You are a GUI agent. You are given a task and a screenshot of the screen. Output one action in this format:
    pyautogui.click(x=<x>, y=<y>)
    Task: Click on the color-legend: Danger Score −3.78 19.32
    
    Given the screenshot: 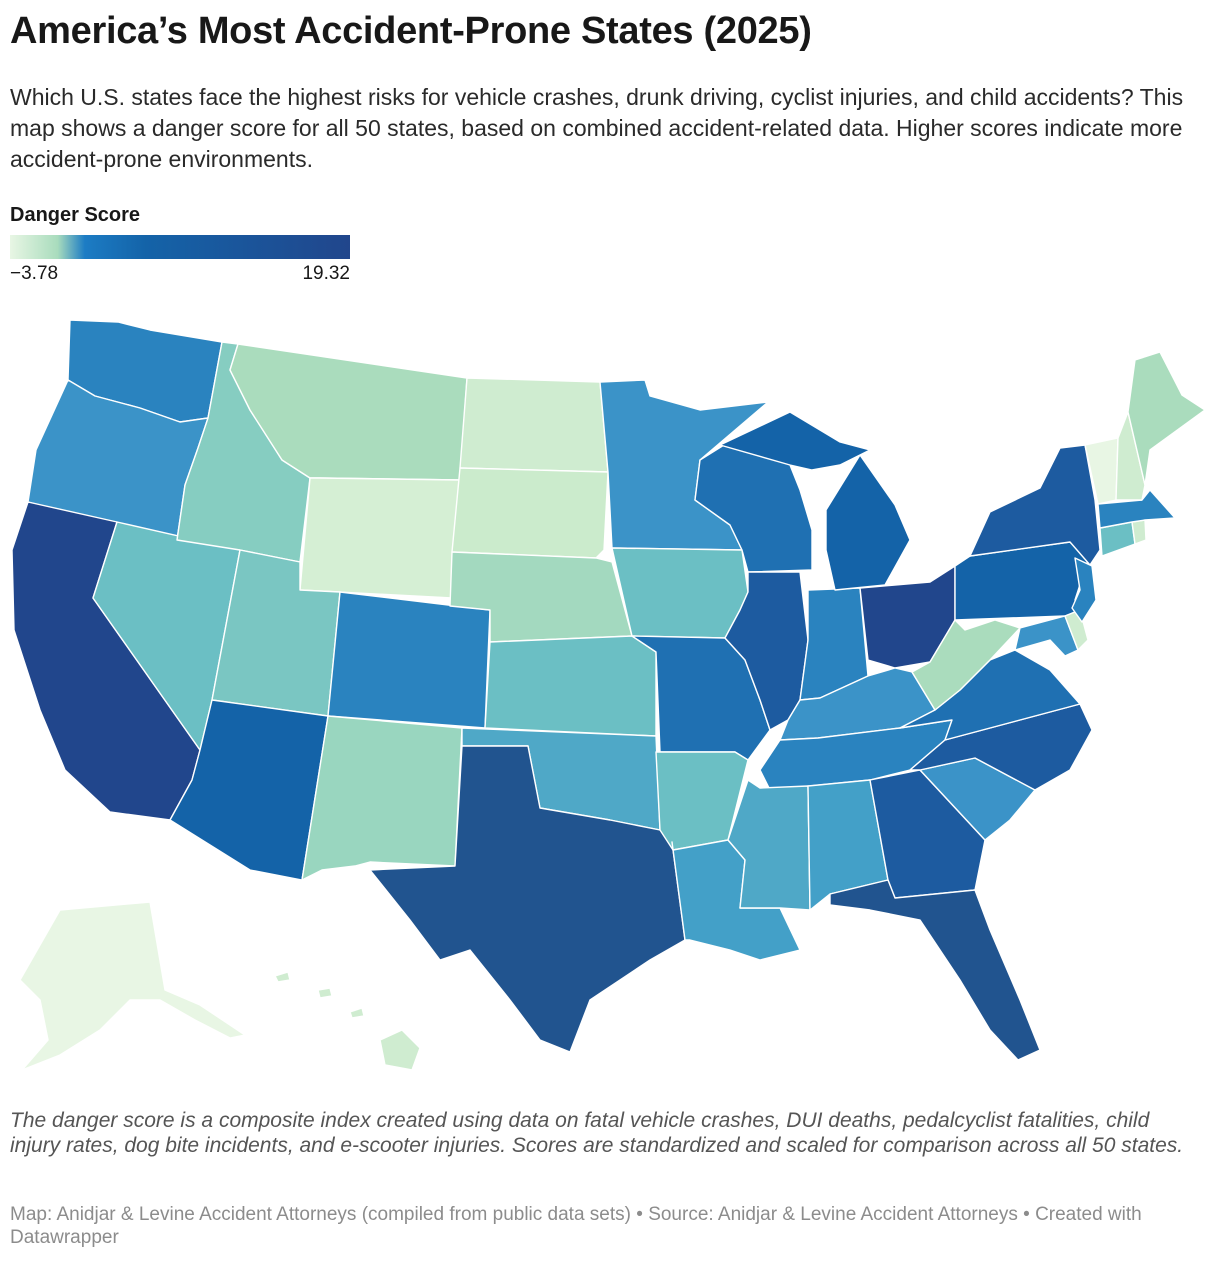 What is the action you would take?
    pyautogui.click(x=180, y=244)
    